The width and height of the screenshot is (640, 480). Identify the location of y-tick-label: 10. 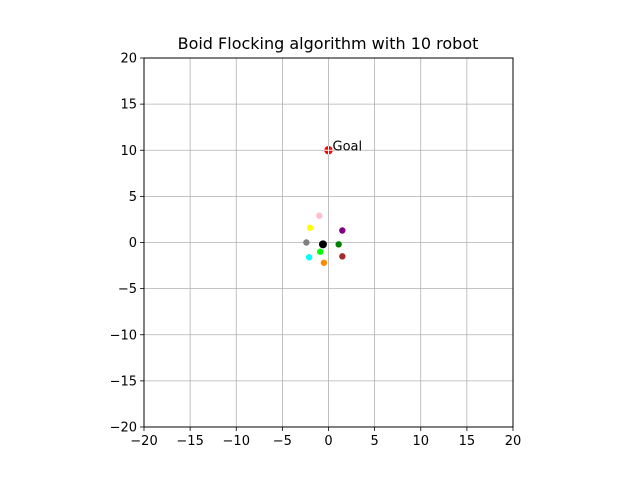
(128, 151).